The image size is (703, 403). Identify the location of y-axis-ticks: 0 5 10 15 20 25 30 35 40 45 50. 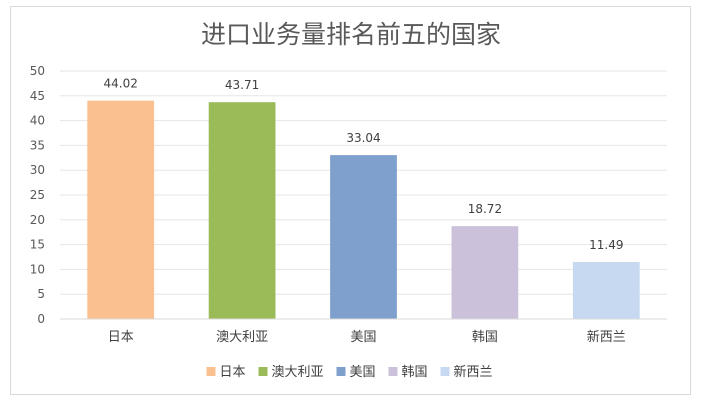
(37, 195).